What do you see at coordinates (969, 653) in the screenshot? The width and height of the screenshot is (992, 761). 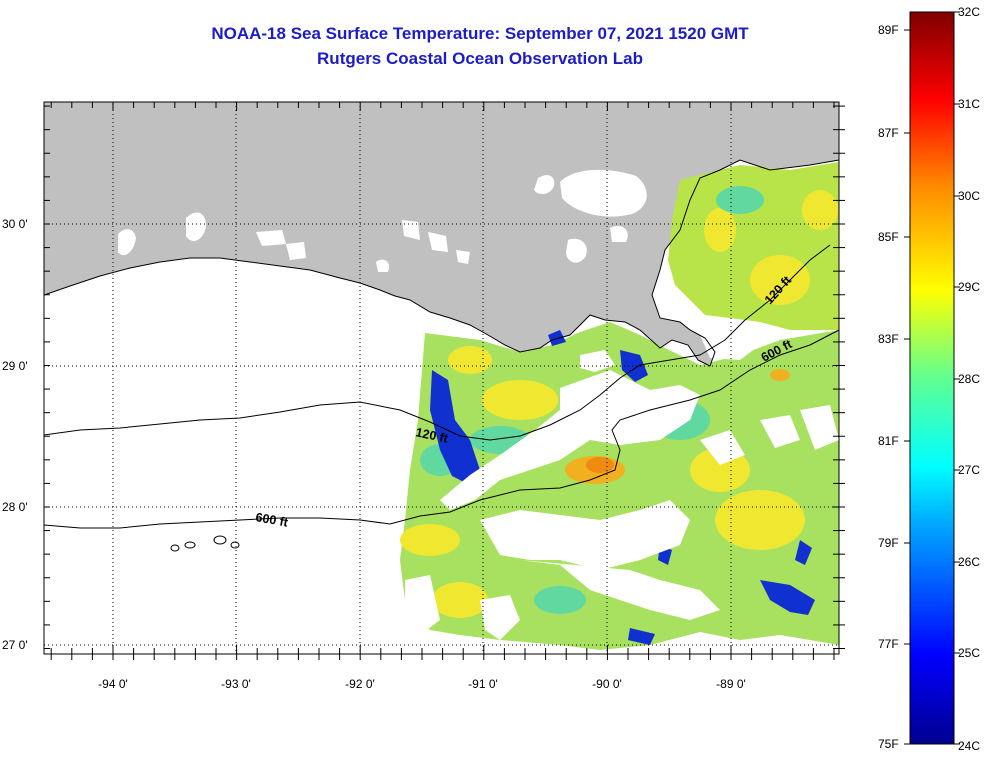 I see `colorbar-label-25c: 25C` at bounding box center [969, 653].